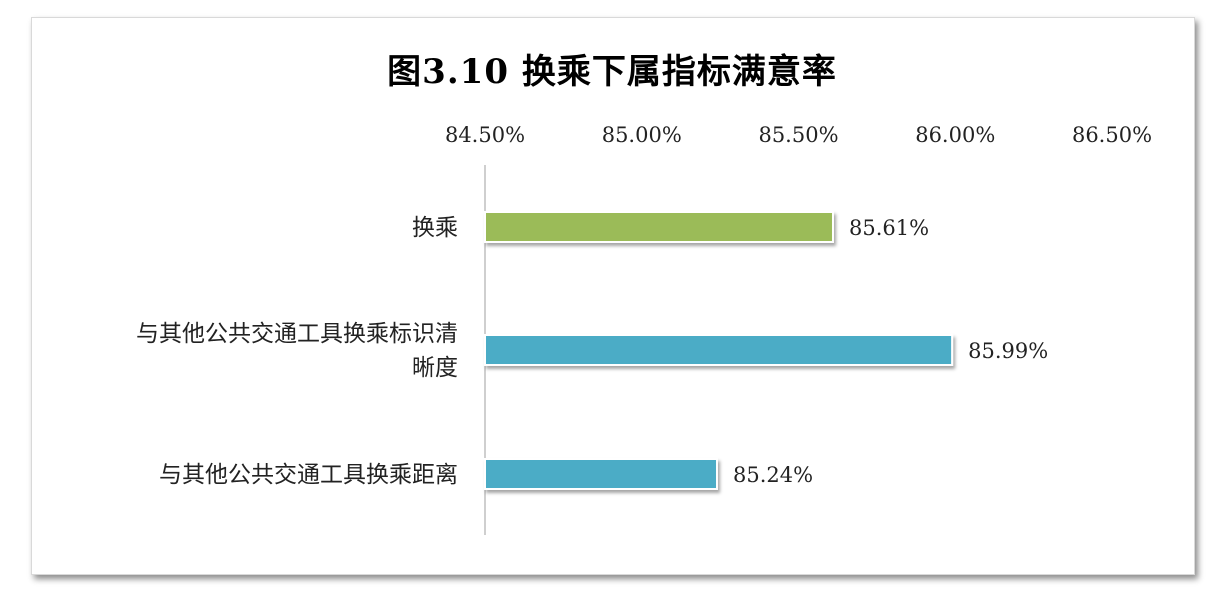 The image size is (1224, 594). I want to click on x-tick-label: 85.50%, so click(798, 135).